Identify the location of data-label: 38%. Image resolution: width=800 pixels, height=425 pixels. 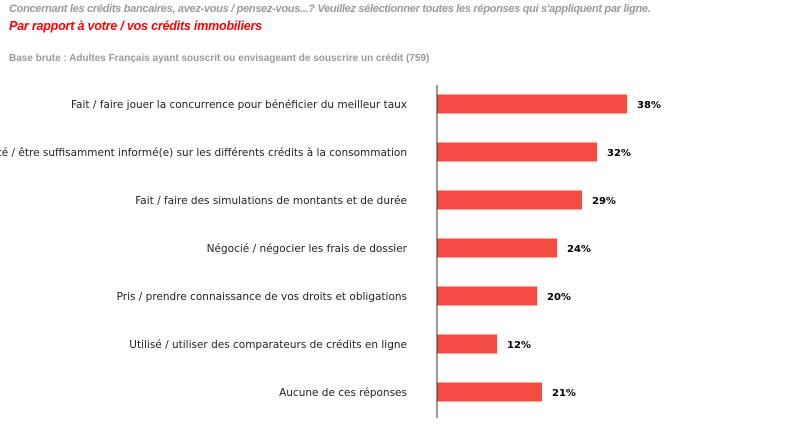
(649, 105).